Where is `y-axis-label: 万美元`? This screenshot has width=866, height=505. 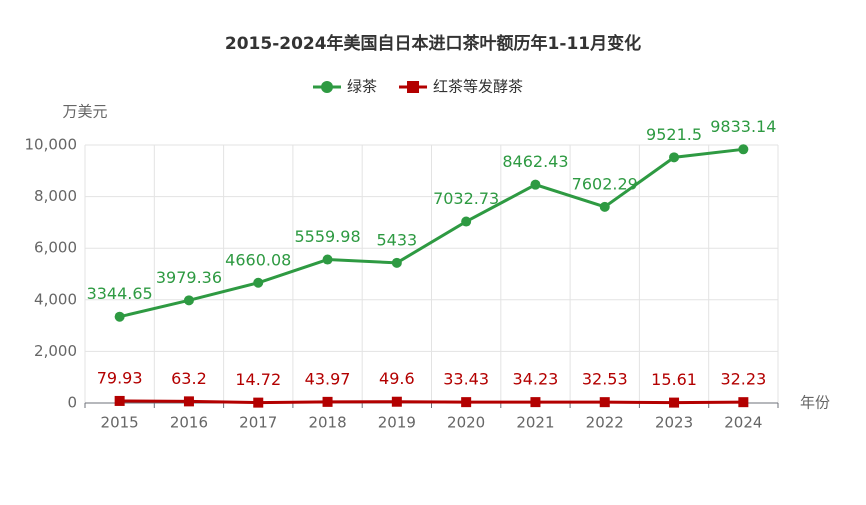 y-axis-label: 万美元 is located at coordinates (84, 112).